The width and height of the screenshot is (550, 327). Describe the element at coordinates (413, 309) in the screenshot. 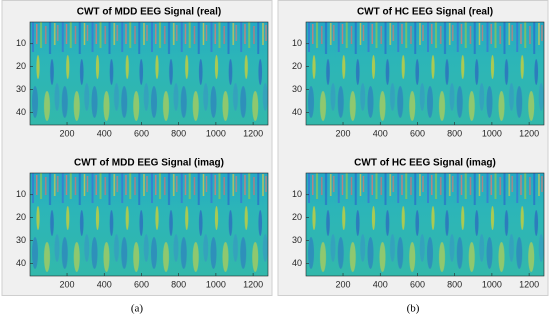

I see `panel-label: (b)` at that location.